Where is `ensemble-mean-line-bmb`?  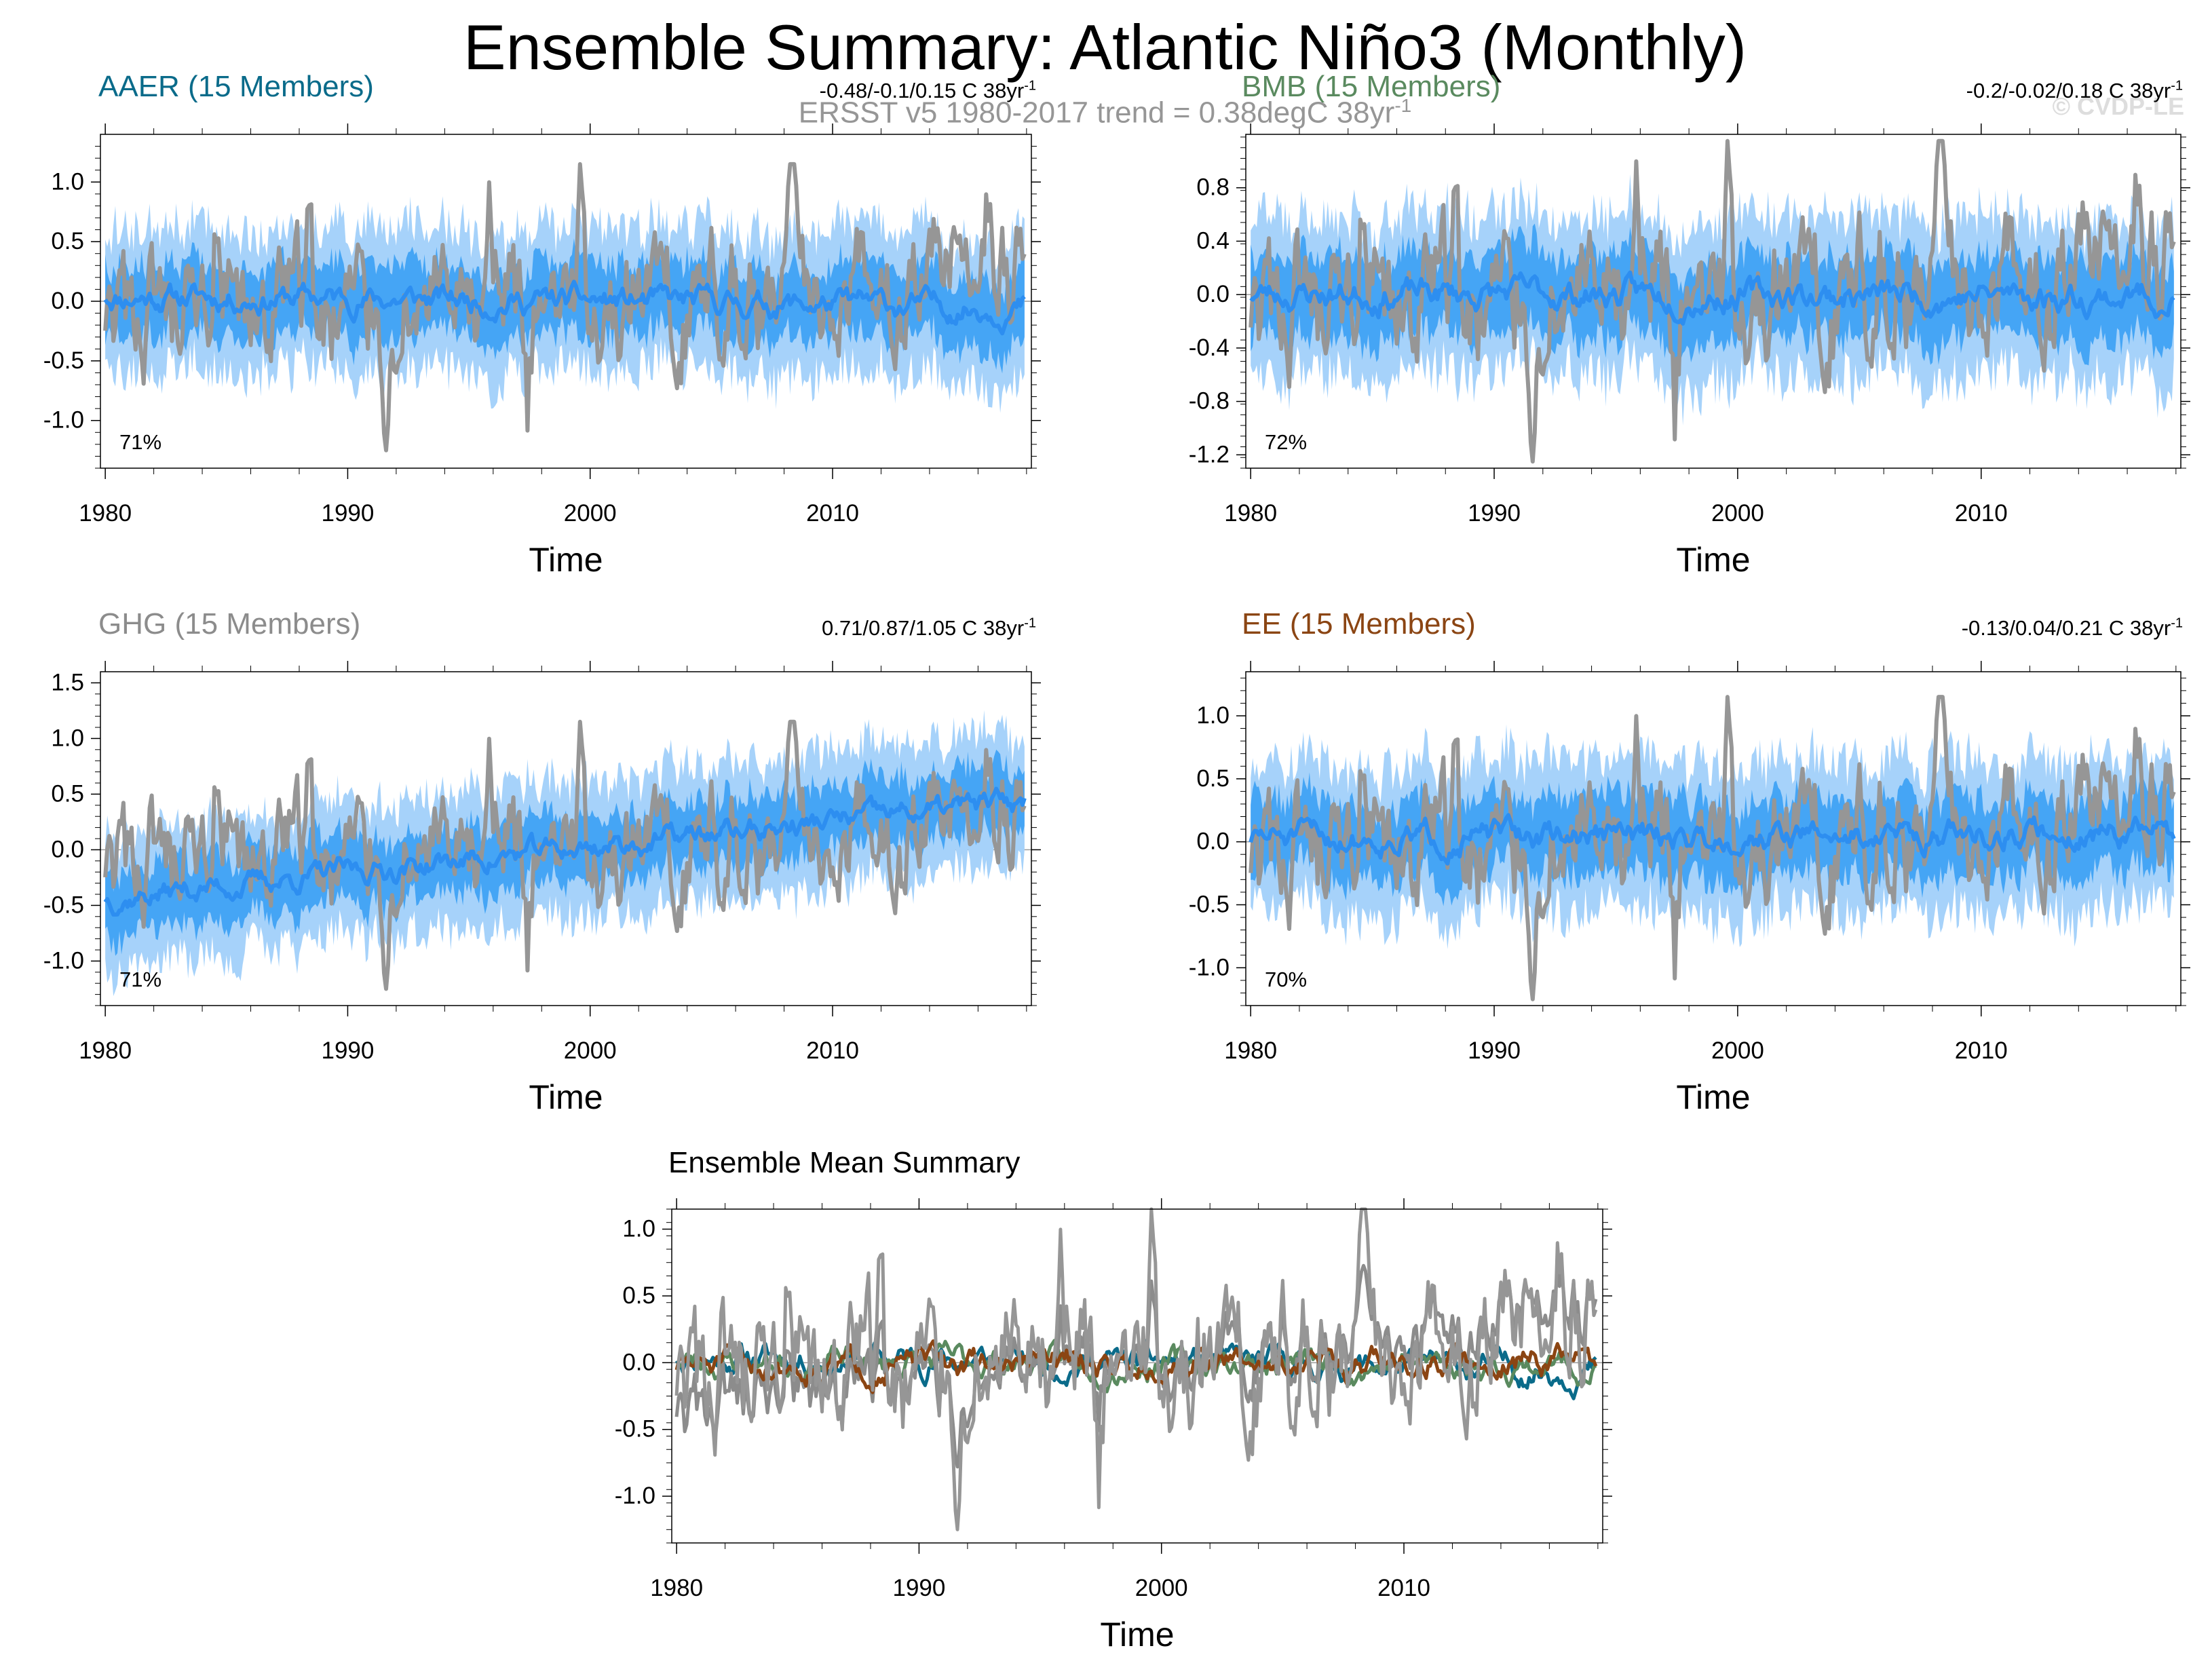 ensemble-mean-line-bmb is located at coordinates (1712, 298).